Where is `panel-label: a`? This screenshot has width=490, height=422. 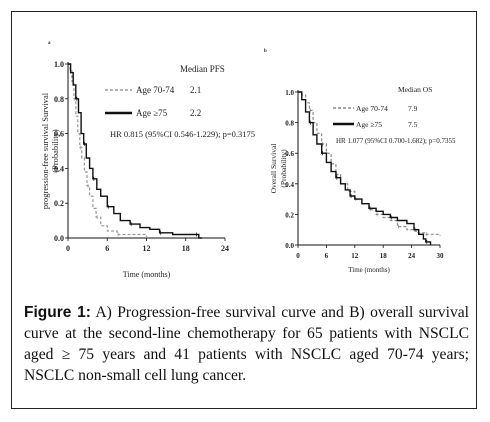 panel-label: a is located at coordinates (49, 43).